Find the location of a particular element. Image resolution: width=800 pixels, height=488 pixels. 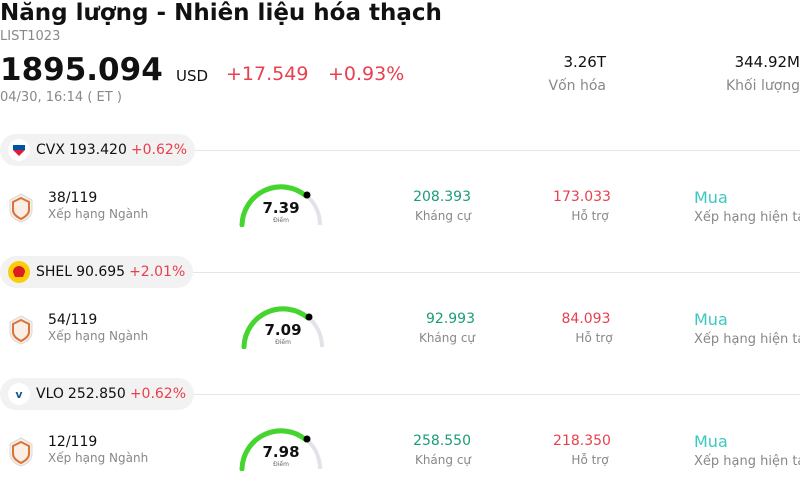

stock-pill: v VLO 252.850 +0.62% is located at coordinates (97, 394).